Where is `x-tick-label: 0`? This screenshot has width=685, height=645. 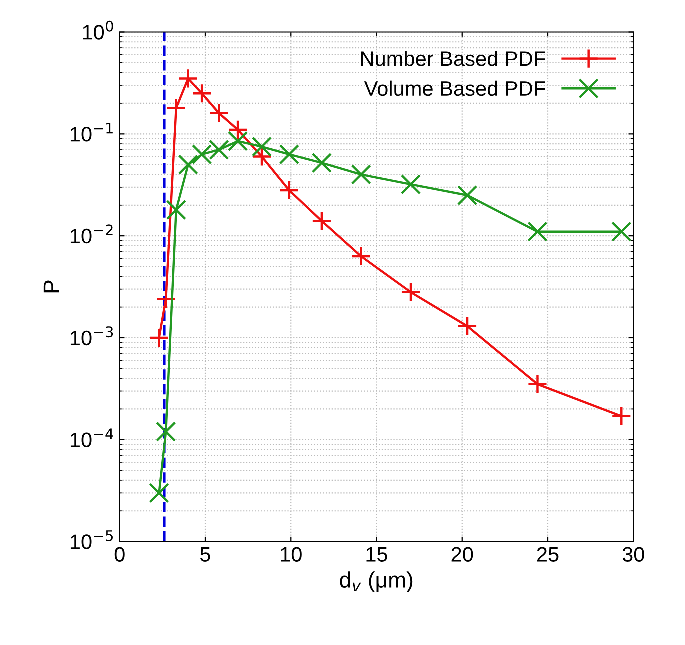
x-tick-label: 0 is located at coordinates (119, 554).